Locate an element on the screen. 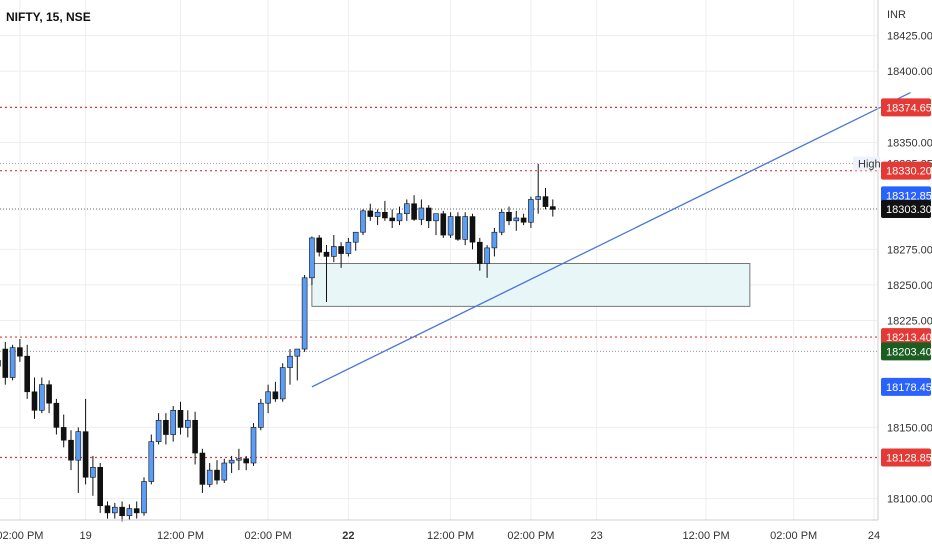  y-tick-label: 18425.00 is located at coordinates (909, 37).